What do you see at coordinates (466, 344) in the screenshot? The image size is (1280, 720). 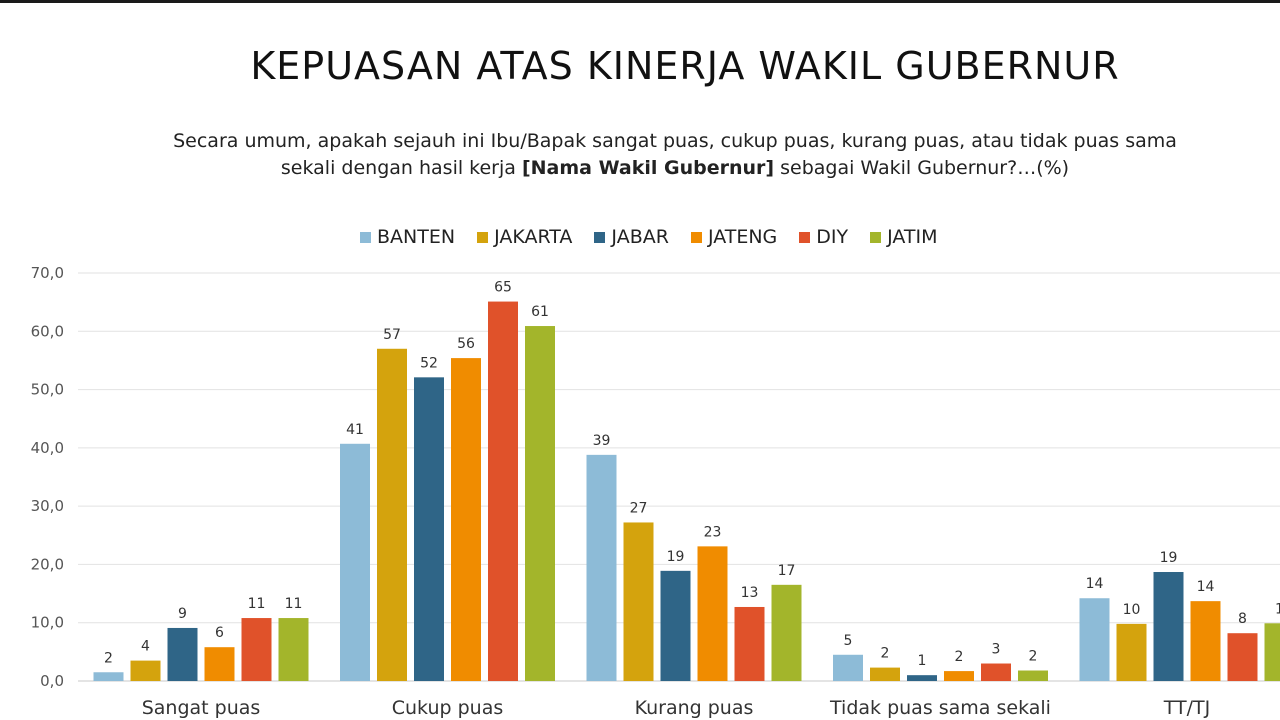 I see `data-label: 56` at bounding box center [466, 344].